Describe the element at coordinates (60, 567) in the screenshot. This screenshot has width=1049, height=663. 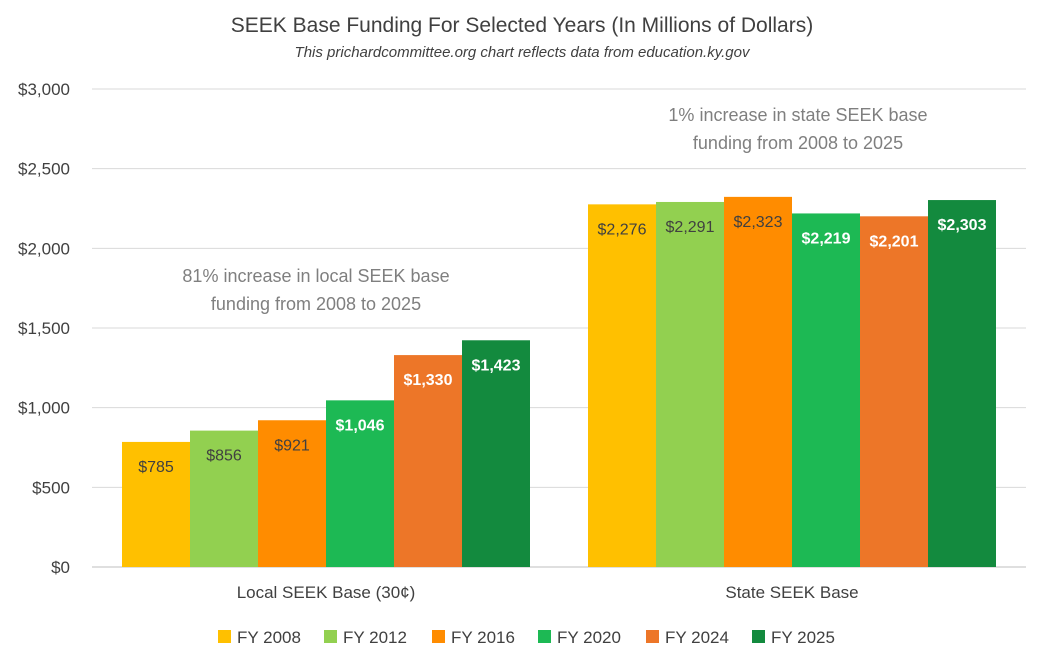
I see `y-tick-label: $0` at that location.